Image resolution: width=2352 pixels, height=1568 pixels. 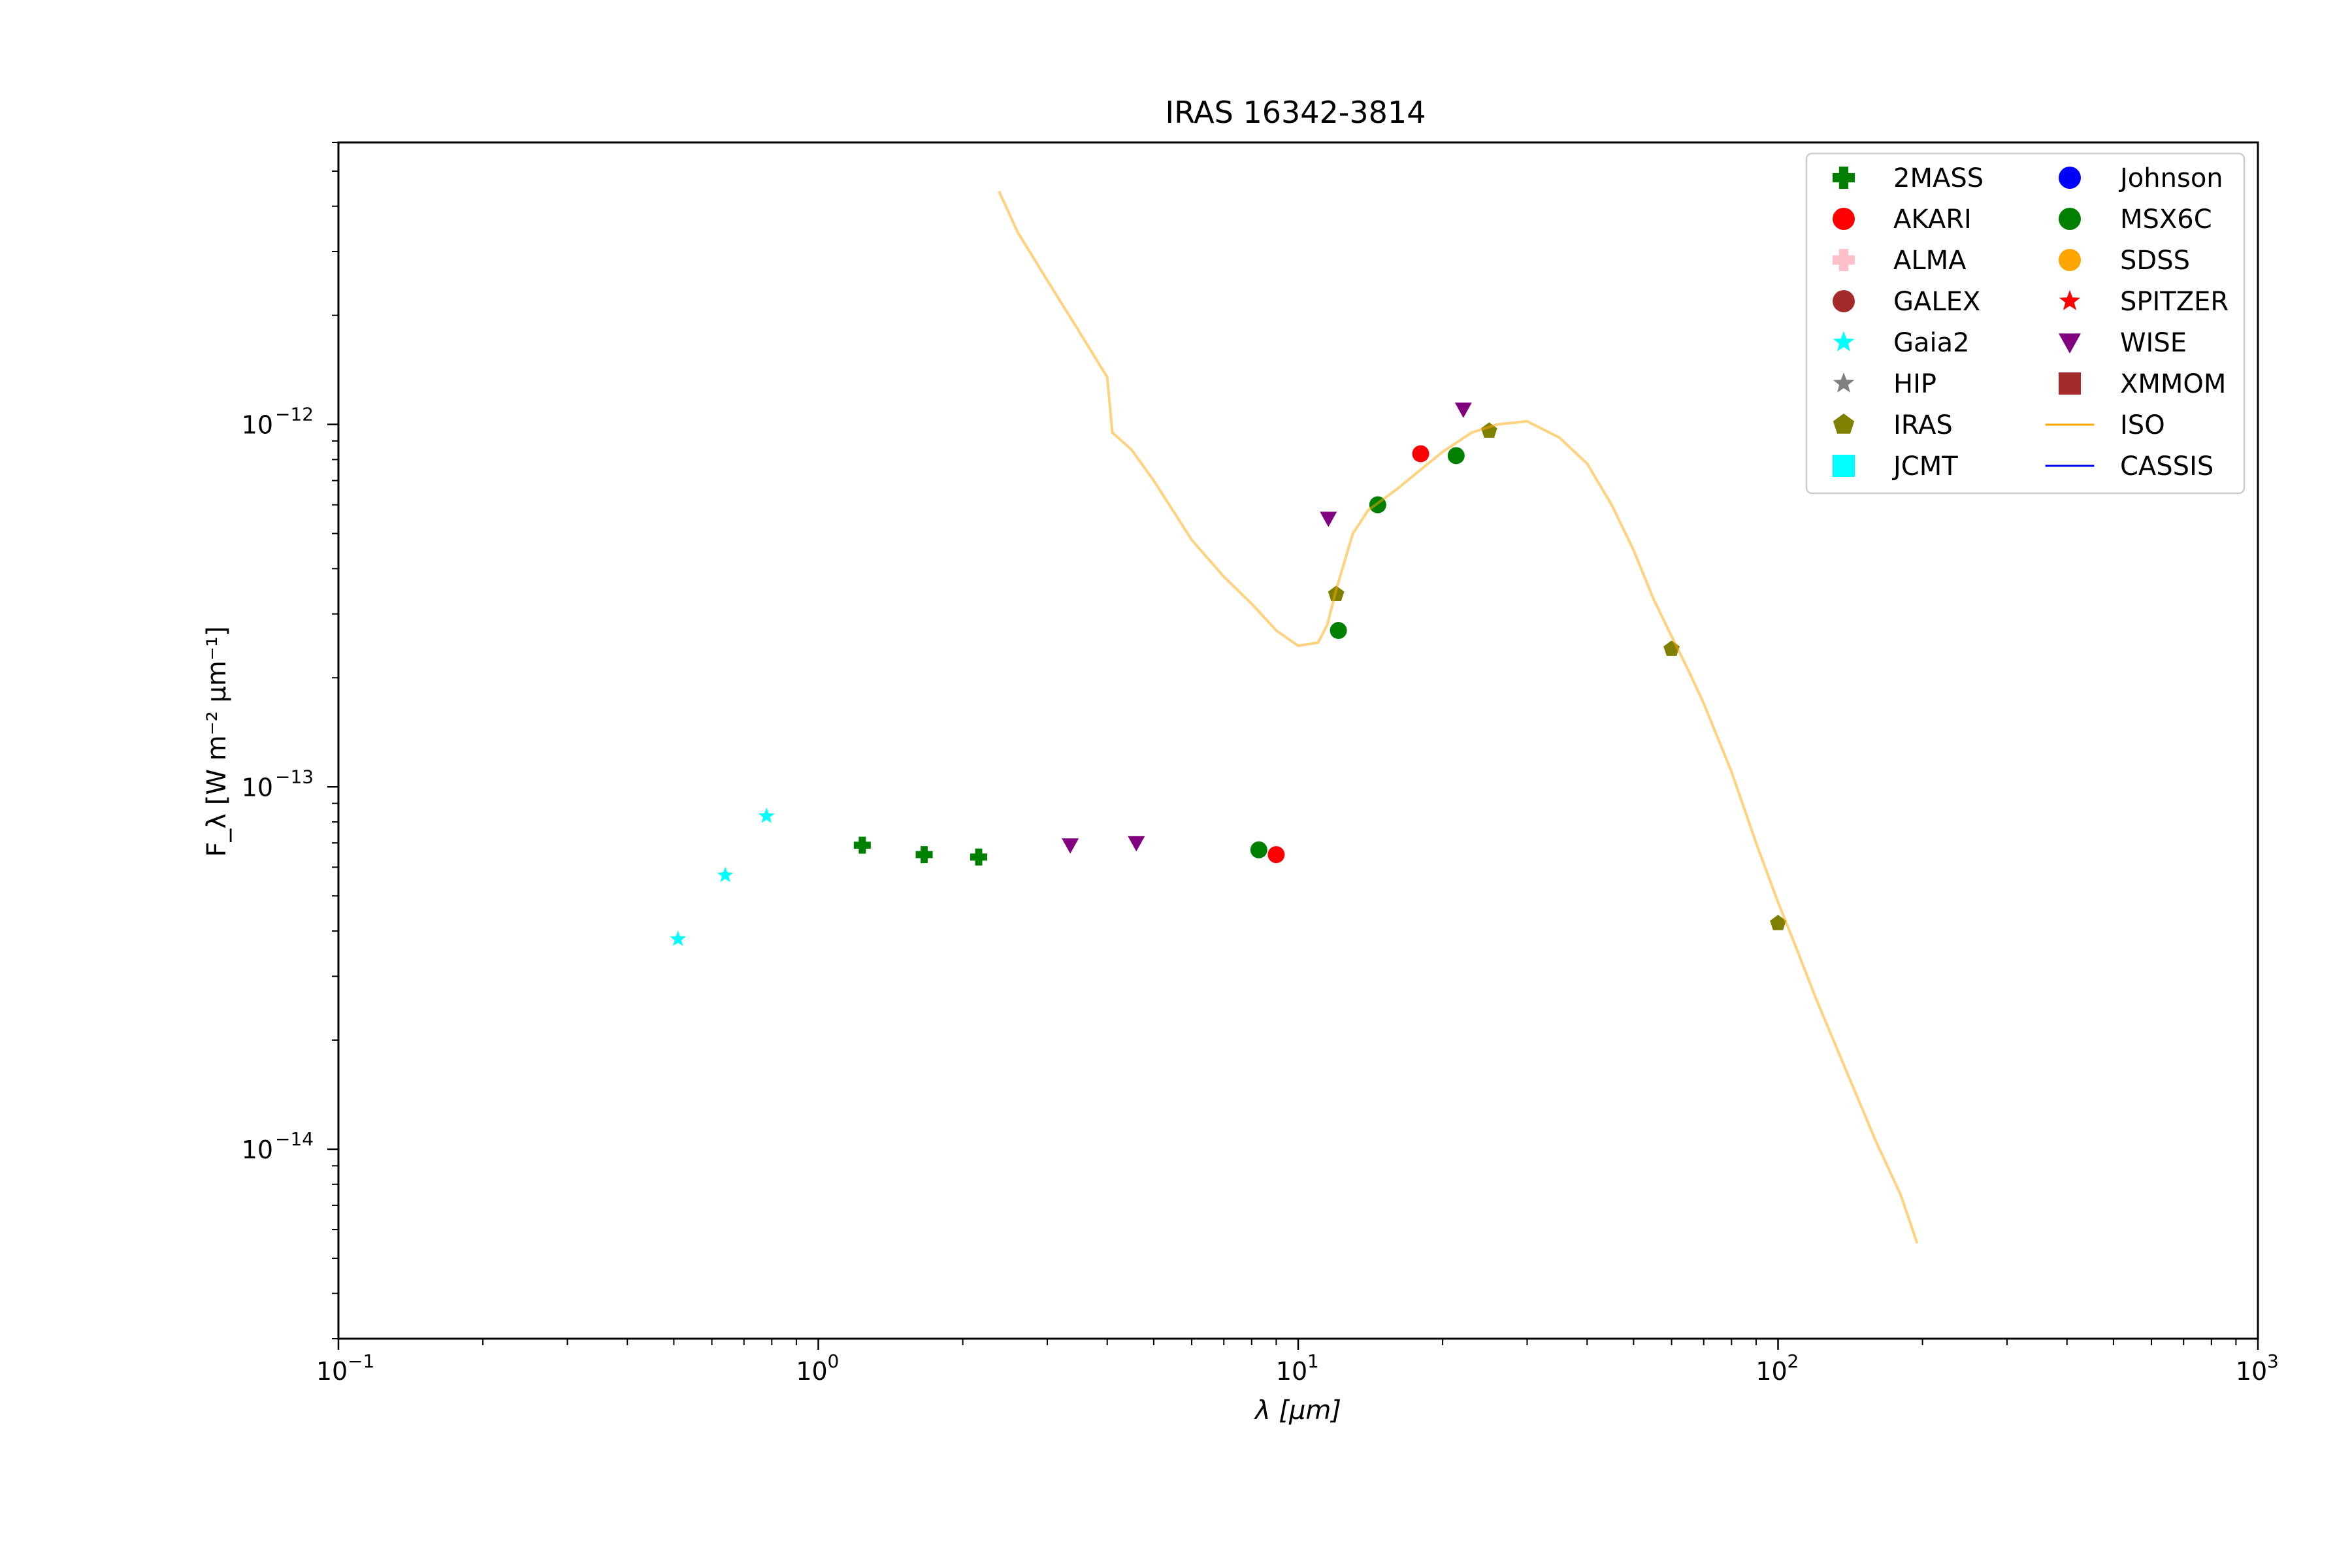 I want to click on y-tick-exponent: −14, so click(x=294, y=1139).